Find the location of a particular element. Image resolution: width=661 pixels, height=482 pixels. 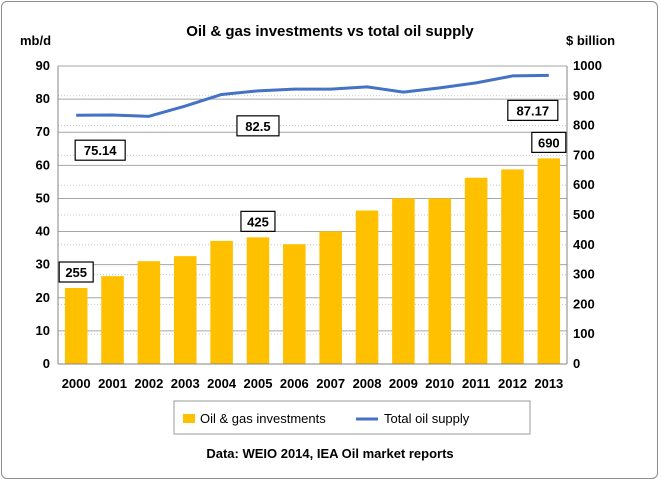

right-tick-label: 300 is located at coordinates (584, 274).